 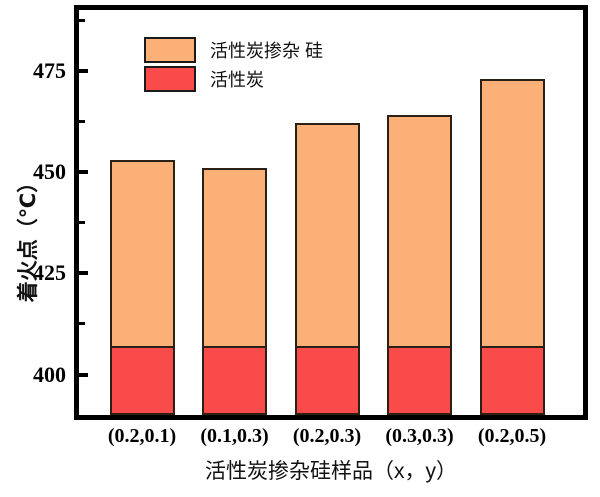 What do you see at coordinates (234, 436) in the screenshot?
I see `x-category-label: (0.1,0.3)` at bounding box center [234, 436].